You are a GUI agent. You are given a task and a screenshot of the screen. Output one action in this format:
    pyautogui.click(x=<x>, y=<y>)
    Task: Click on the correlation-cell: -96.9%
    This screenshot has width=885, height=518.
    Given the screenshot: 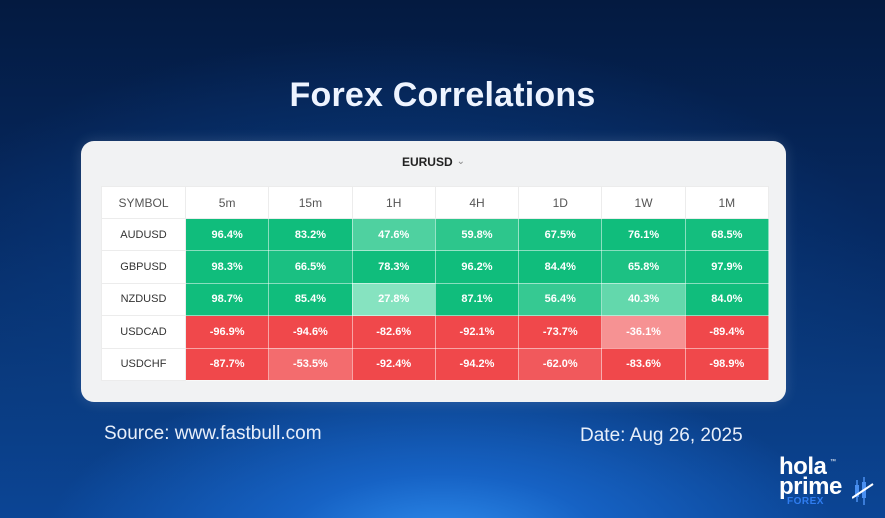 What is the action you would take?
    pyautogui.click(x=227, y=332)
    